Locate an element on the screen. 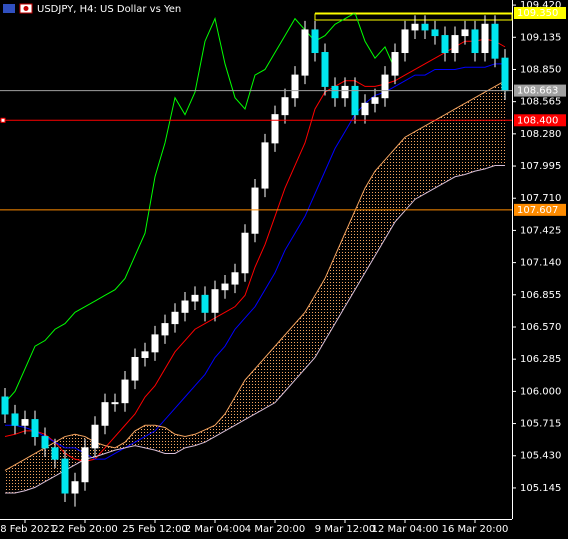  symbol-icon is located at coordinates (18, 8).